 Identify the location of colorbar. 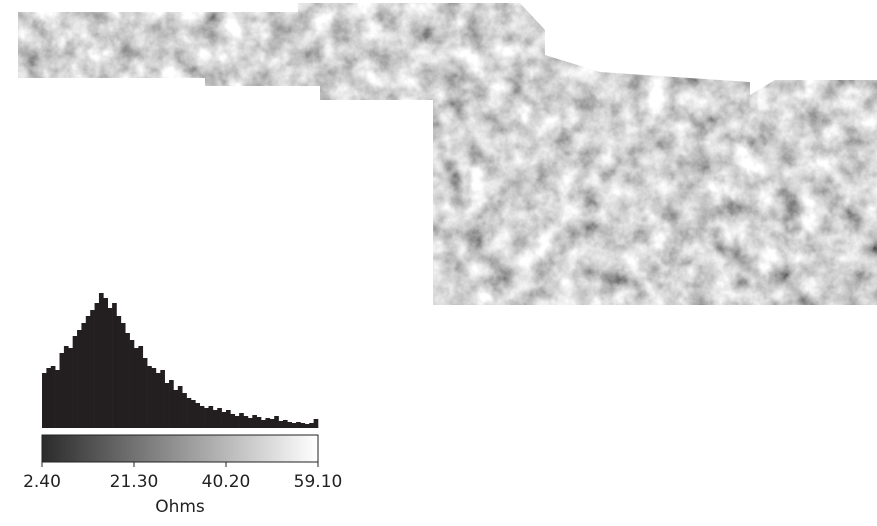
(180, 448).